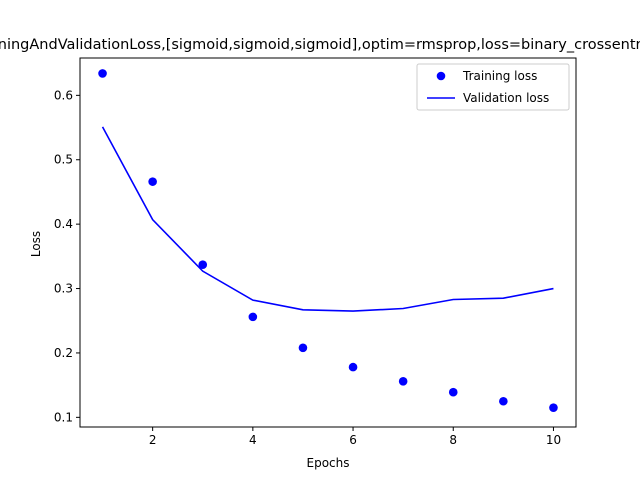 Image resolution: width=640 pixels, height=480 pixels. I want to click on y-tick-label: 0.2, so click(63, 353).